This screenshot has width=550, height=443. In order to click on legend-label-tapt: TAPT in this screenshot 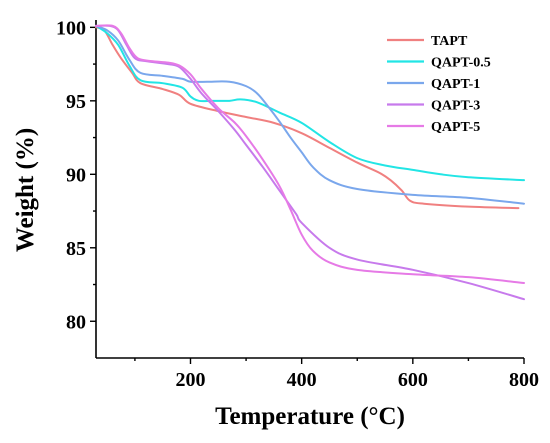, I will do `click(449, 41)`.